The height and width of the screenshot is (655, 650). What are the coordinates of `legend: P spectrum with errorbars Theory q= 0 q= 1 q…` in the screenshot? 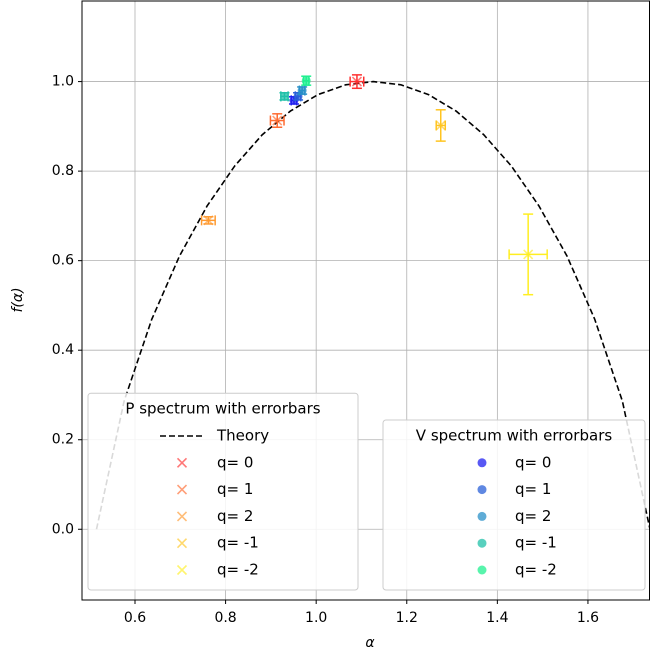 It's located at (223, 491).